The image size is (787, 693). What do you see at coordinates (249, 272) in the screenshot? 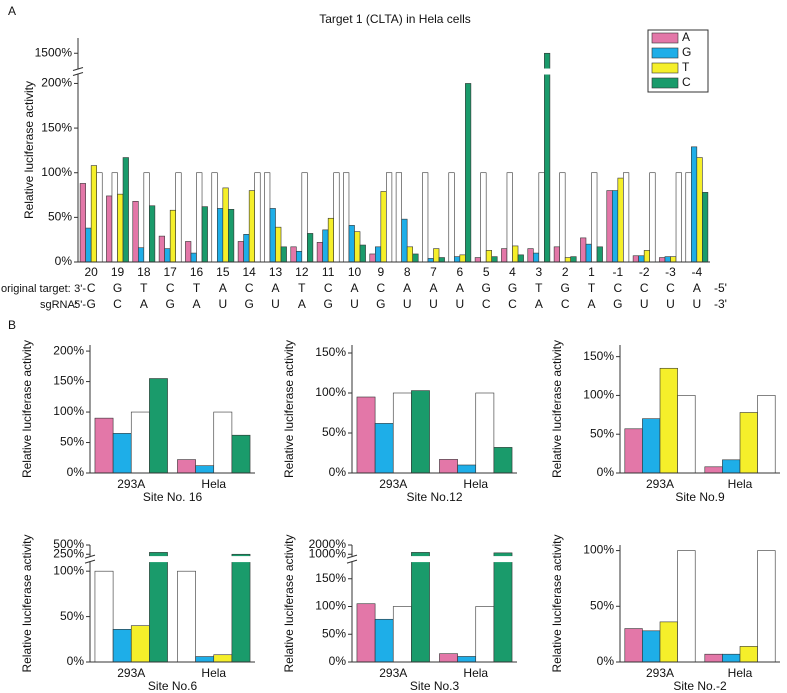
I see `x-tick-label: 14` at bounding box center [249, 272].